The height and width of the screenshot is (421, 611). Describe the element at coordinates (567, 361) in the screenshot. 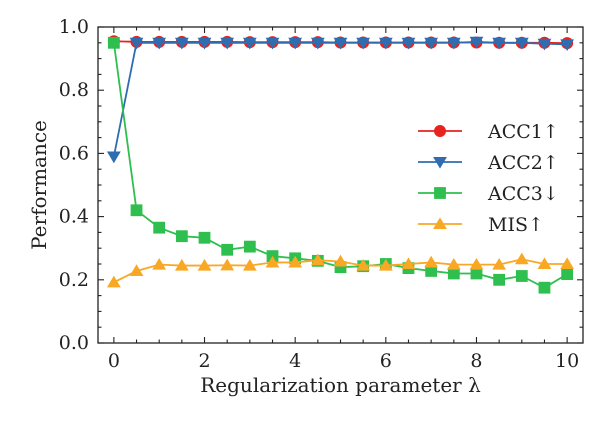

I see `x-tick-label: 10` at that location.